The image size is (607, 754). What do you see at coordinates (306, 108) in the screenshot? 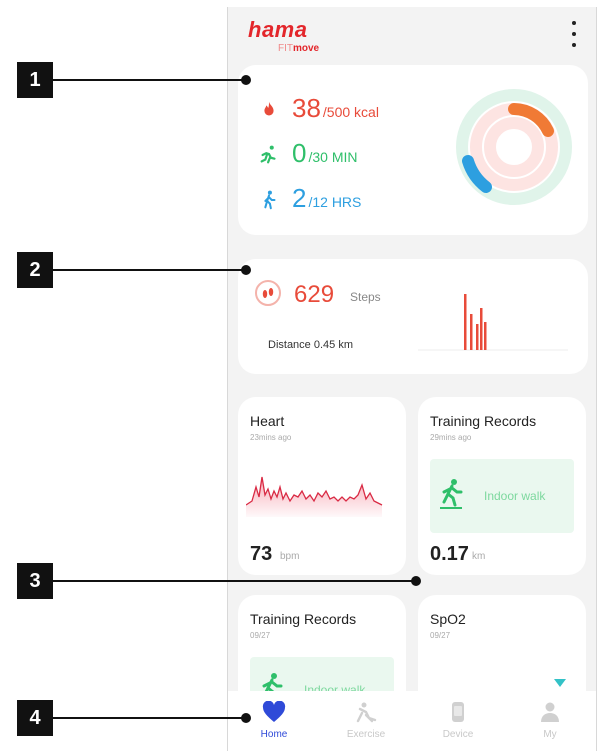
I see `calories-value: 38` at bounding box center [306, 108].